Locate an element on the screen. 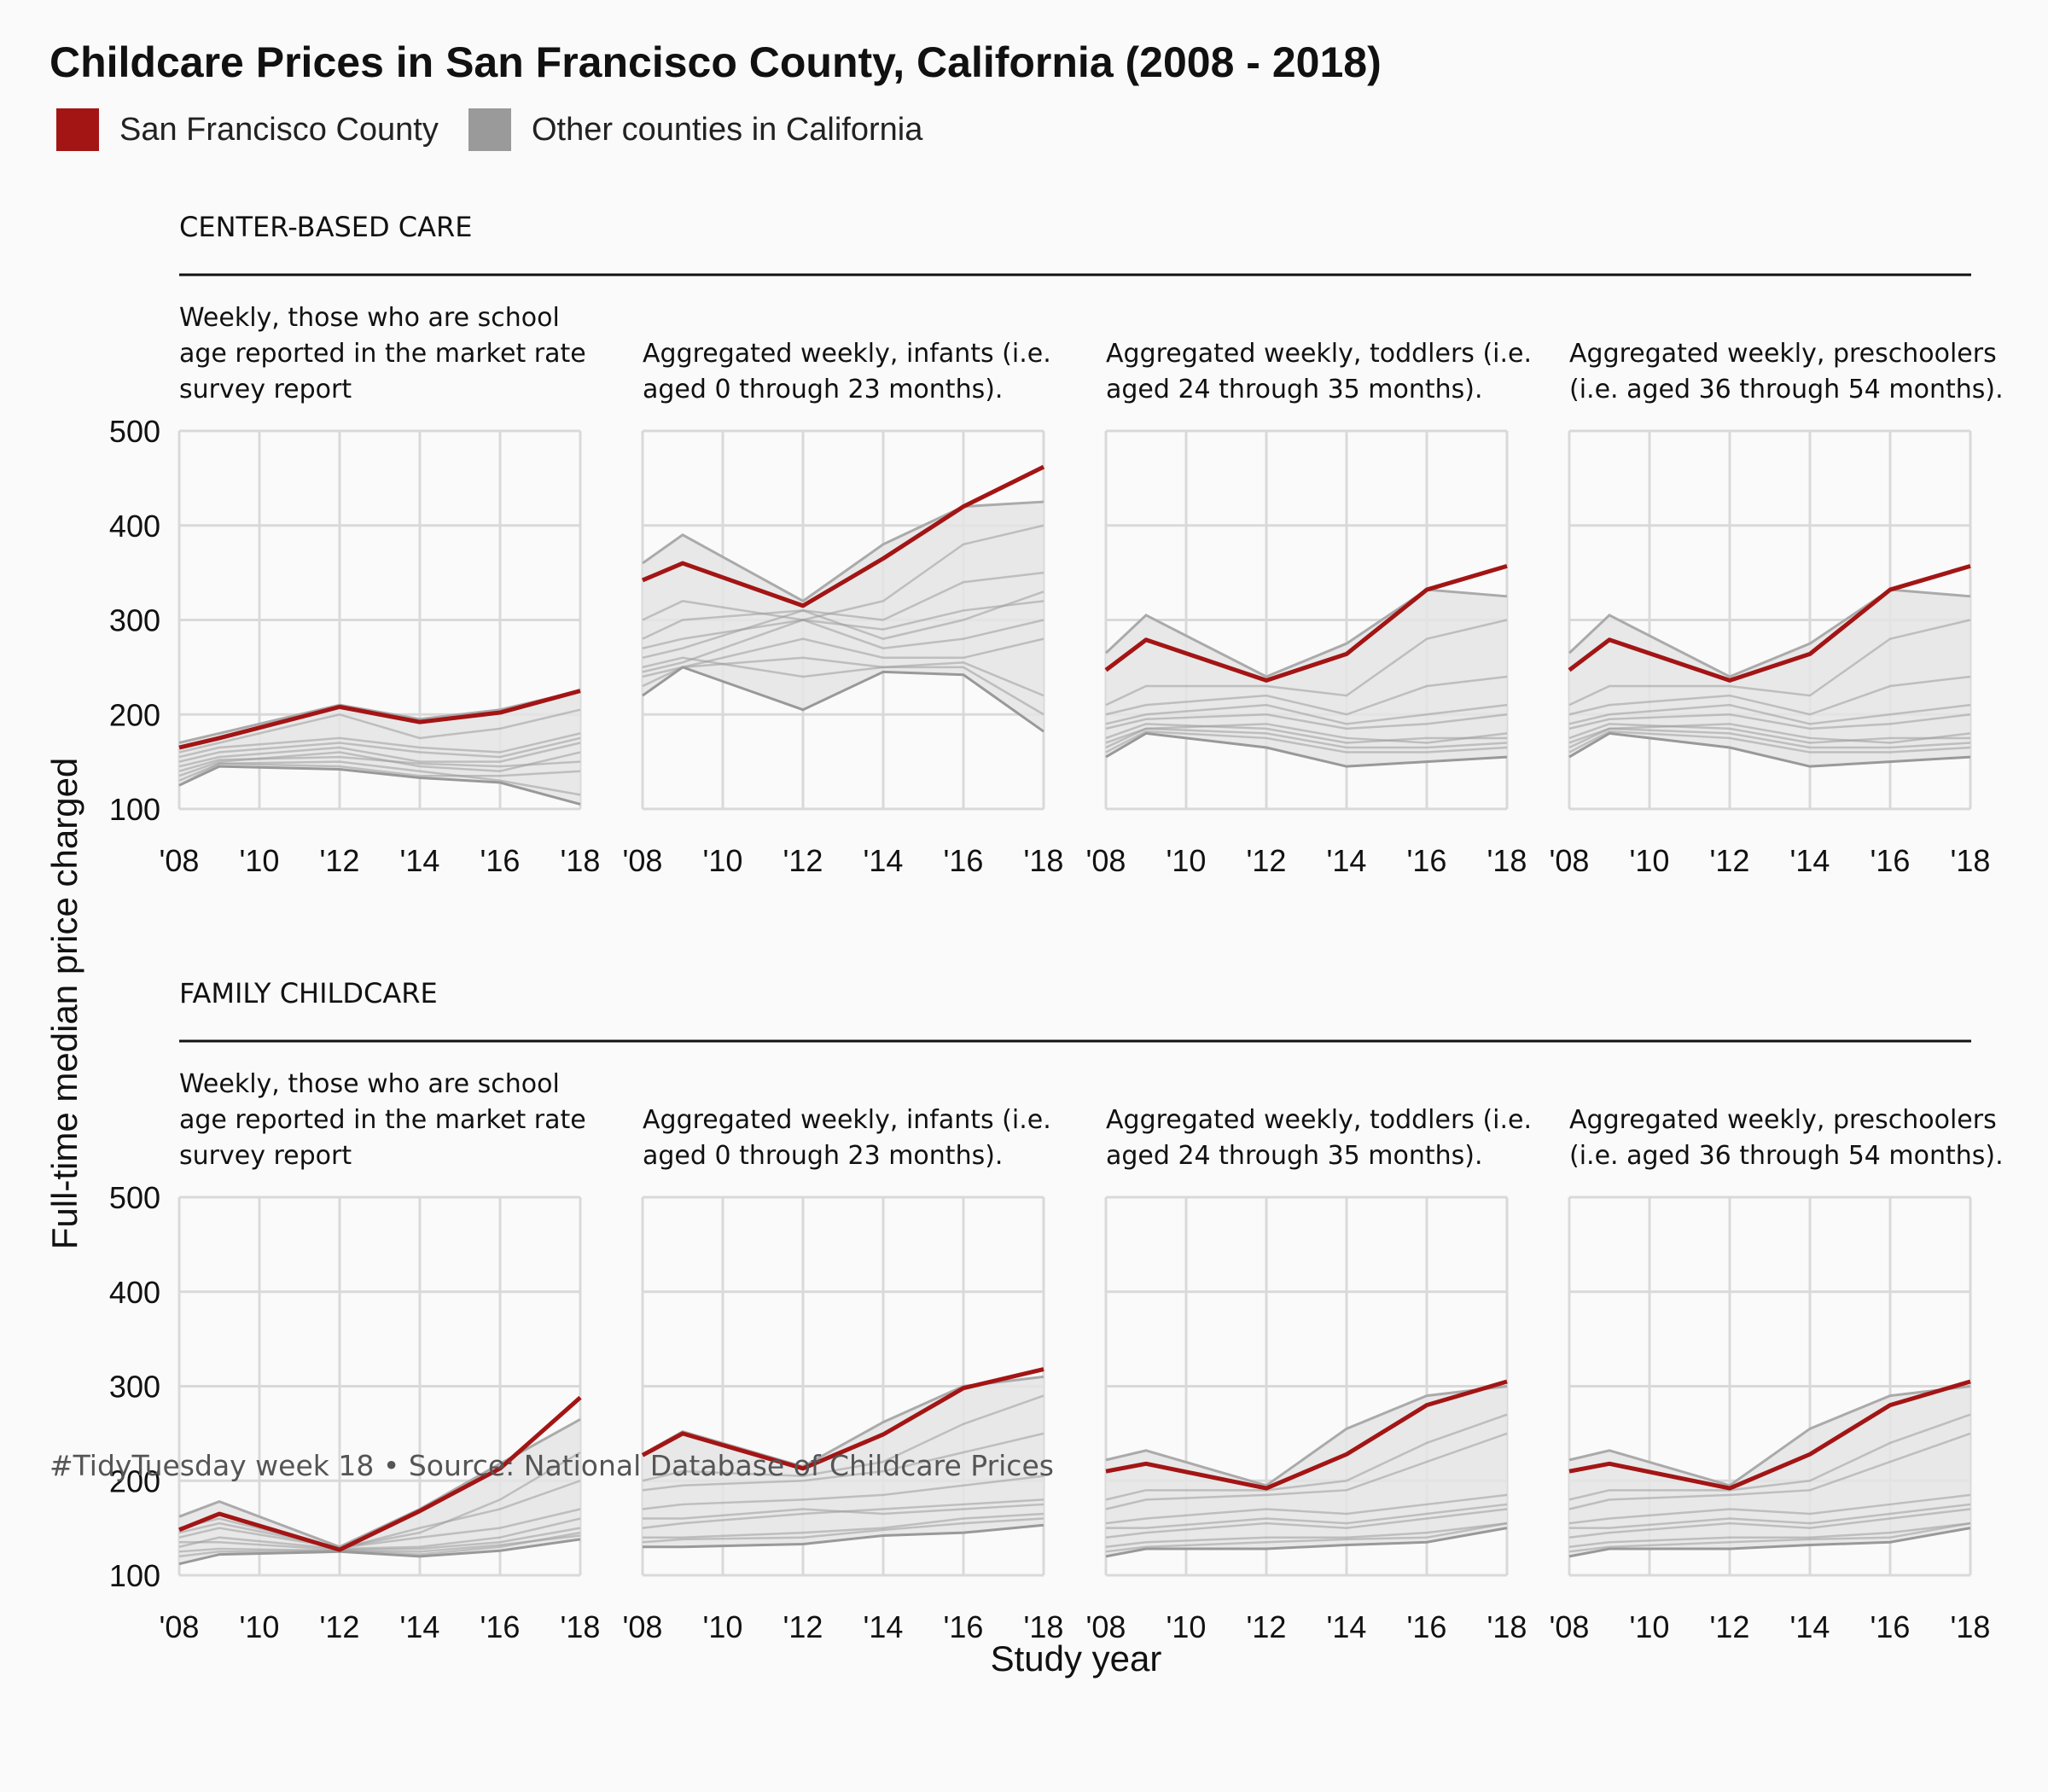  y-tick-label: 200 is located at coordinates (134, 714).